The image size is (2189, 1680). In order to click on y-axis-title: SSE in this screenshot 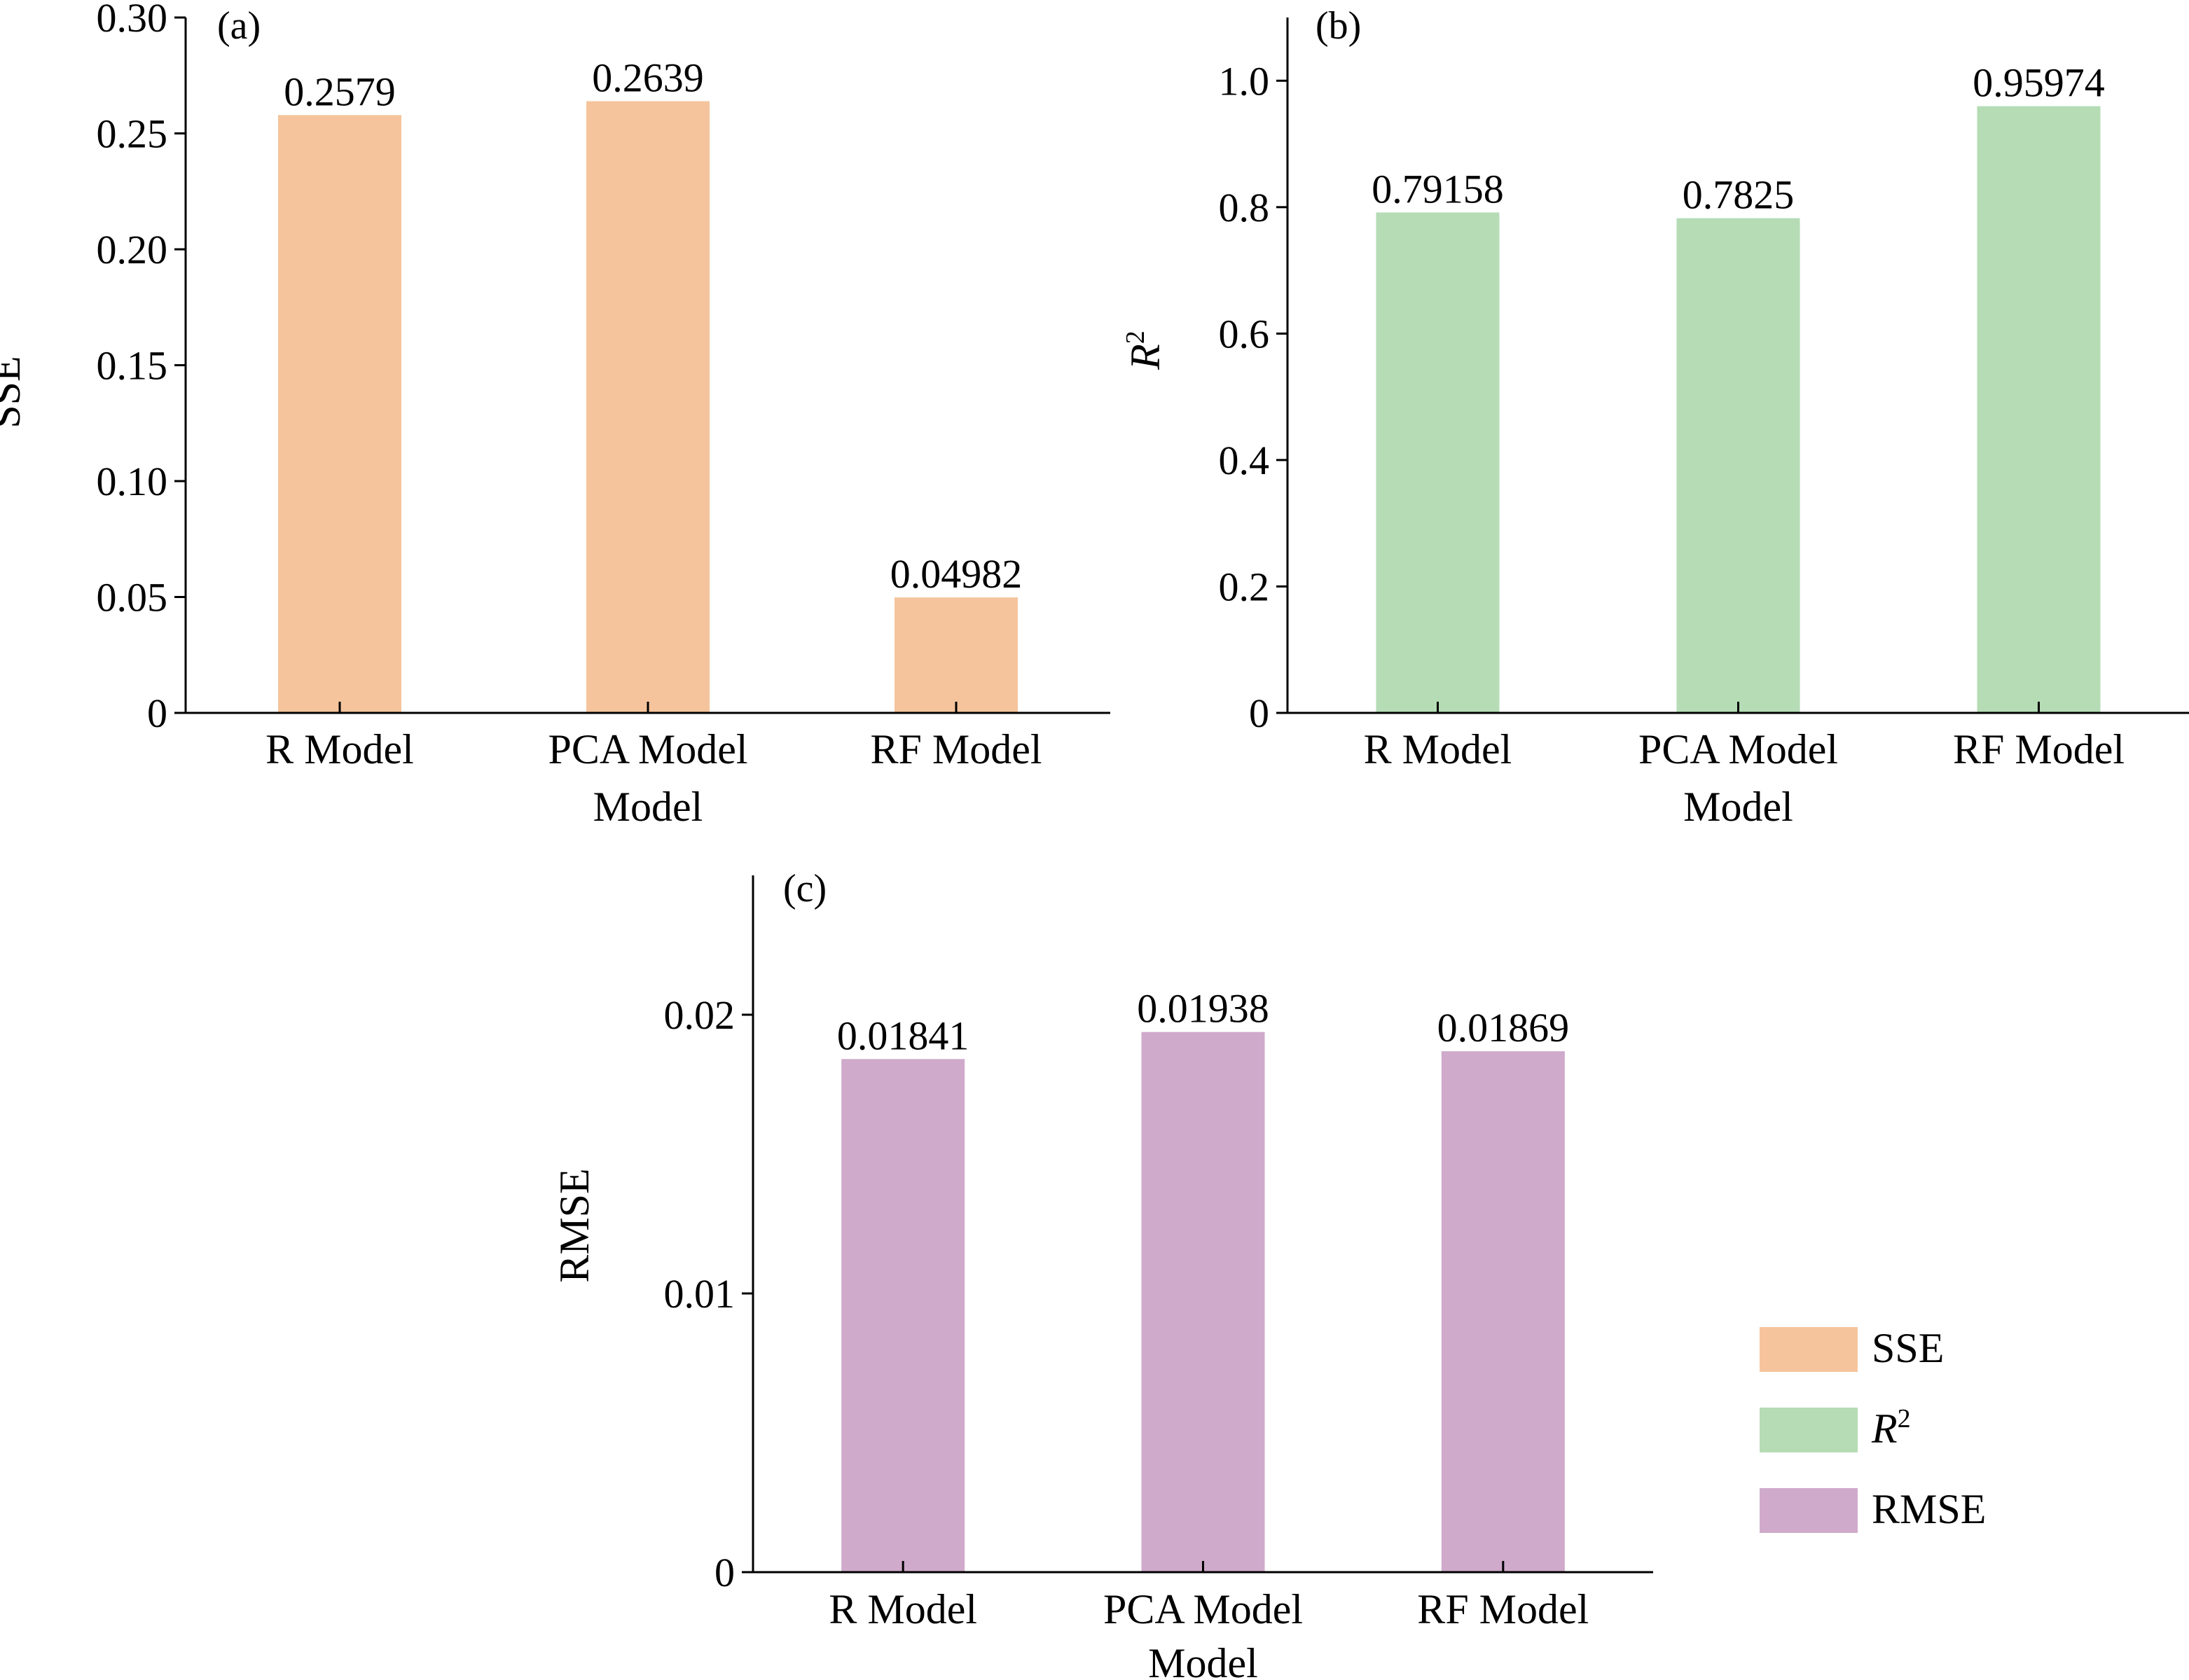, I will do `click(14, 392)`.